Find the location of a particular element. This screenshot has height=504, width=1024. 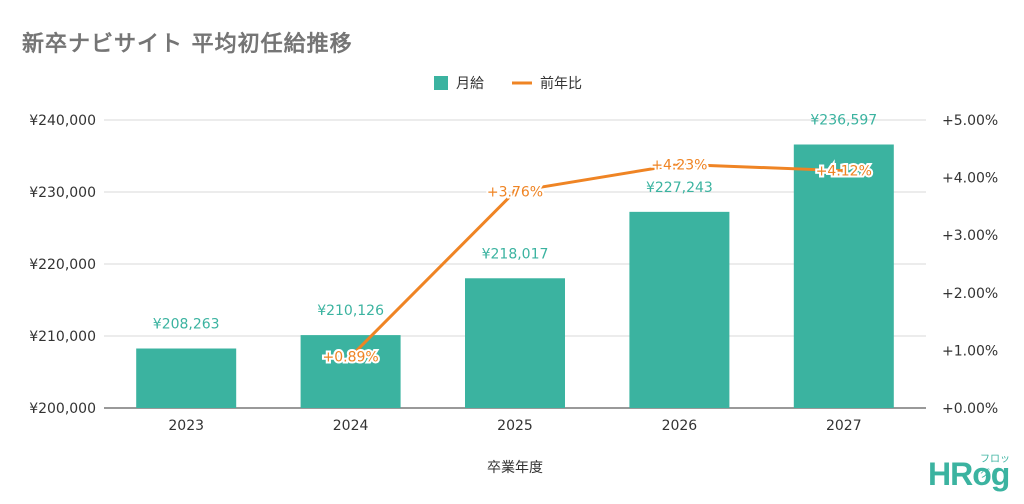

y-right-tick-label: +5.00% is located at coordinates (970, 121).